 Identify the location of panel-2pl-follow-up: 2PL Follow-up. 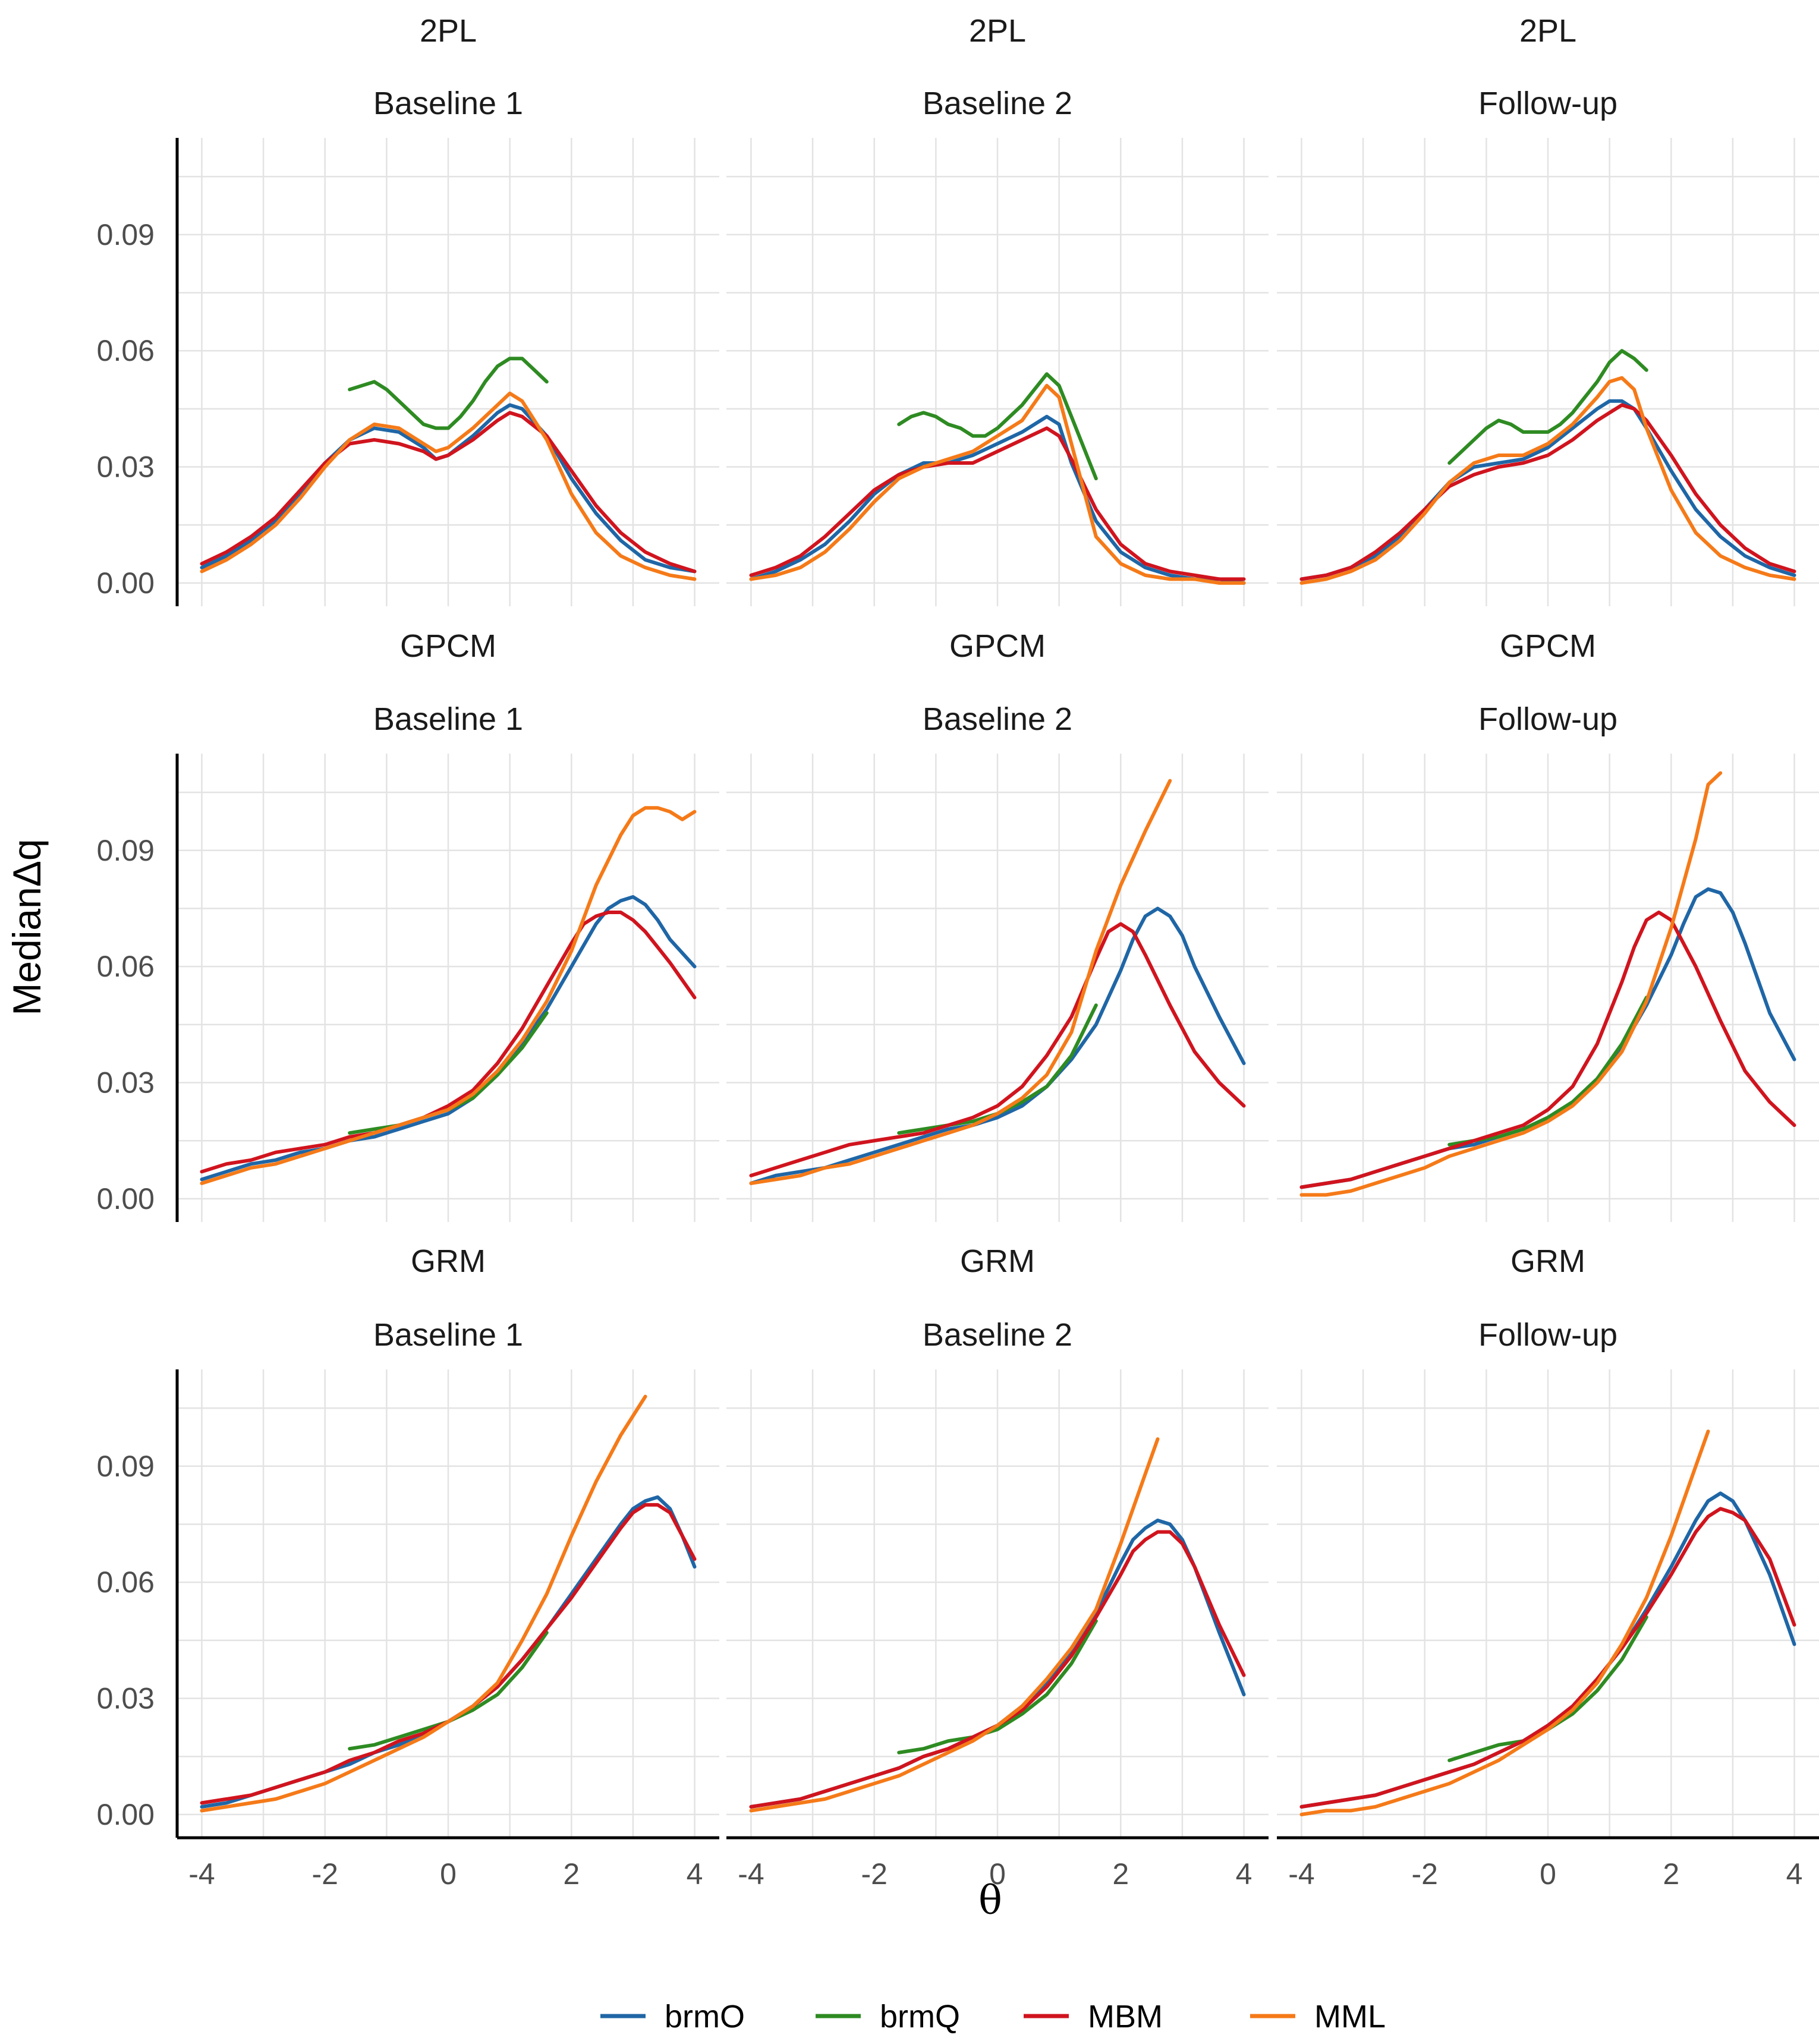
(1548, 309).